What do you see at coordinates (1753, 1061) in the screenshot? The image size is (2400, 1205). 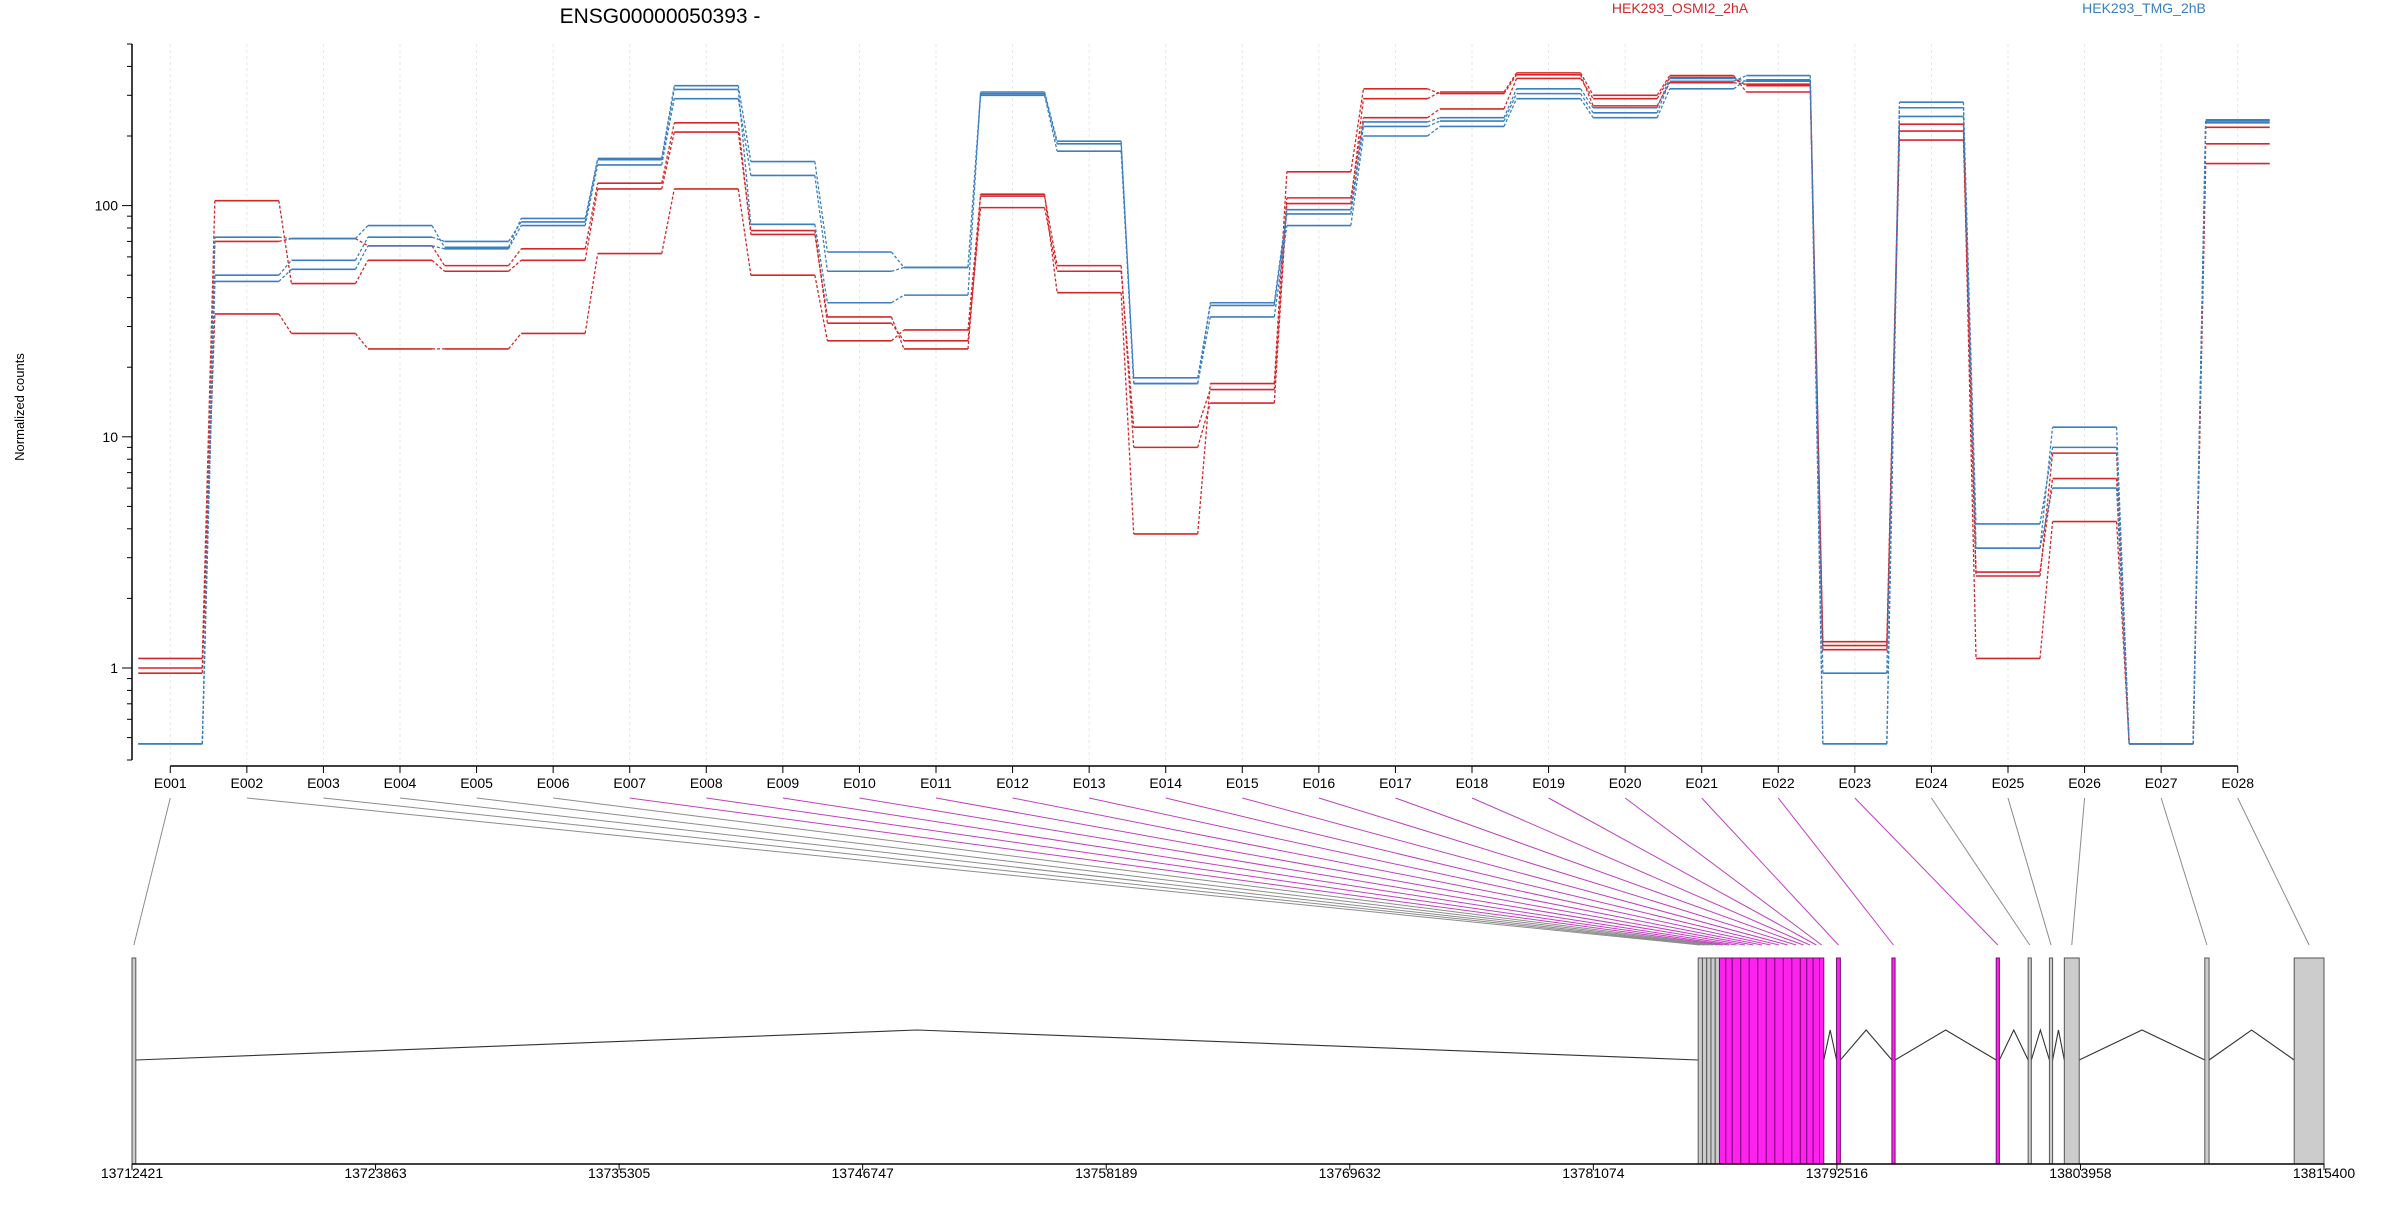 I see `exon-e011` at bounding box center [1753, 1061].